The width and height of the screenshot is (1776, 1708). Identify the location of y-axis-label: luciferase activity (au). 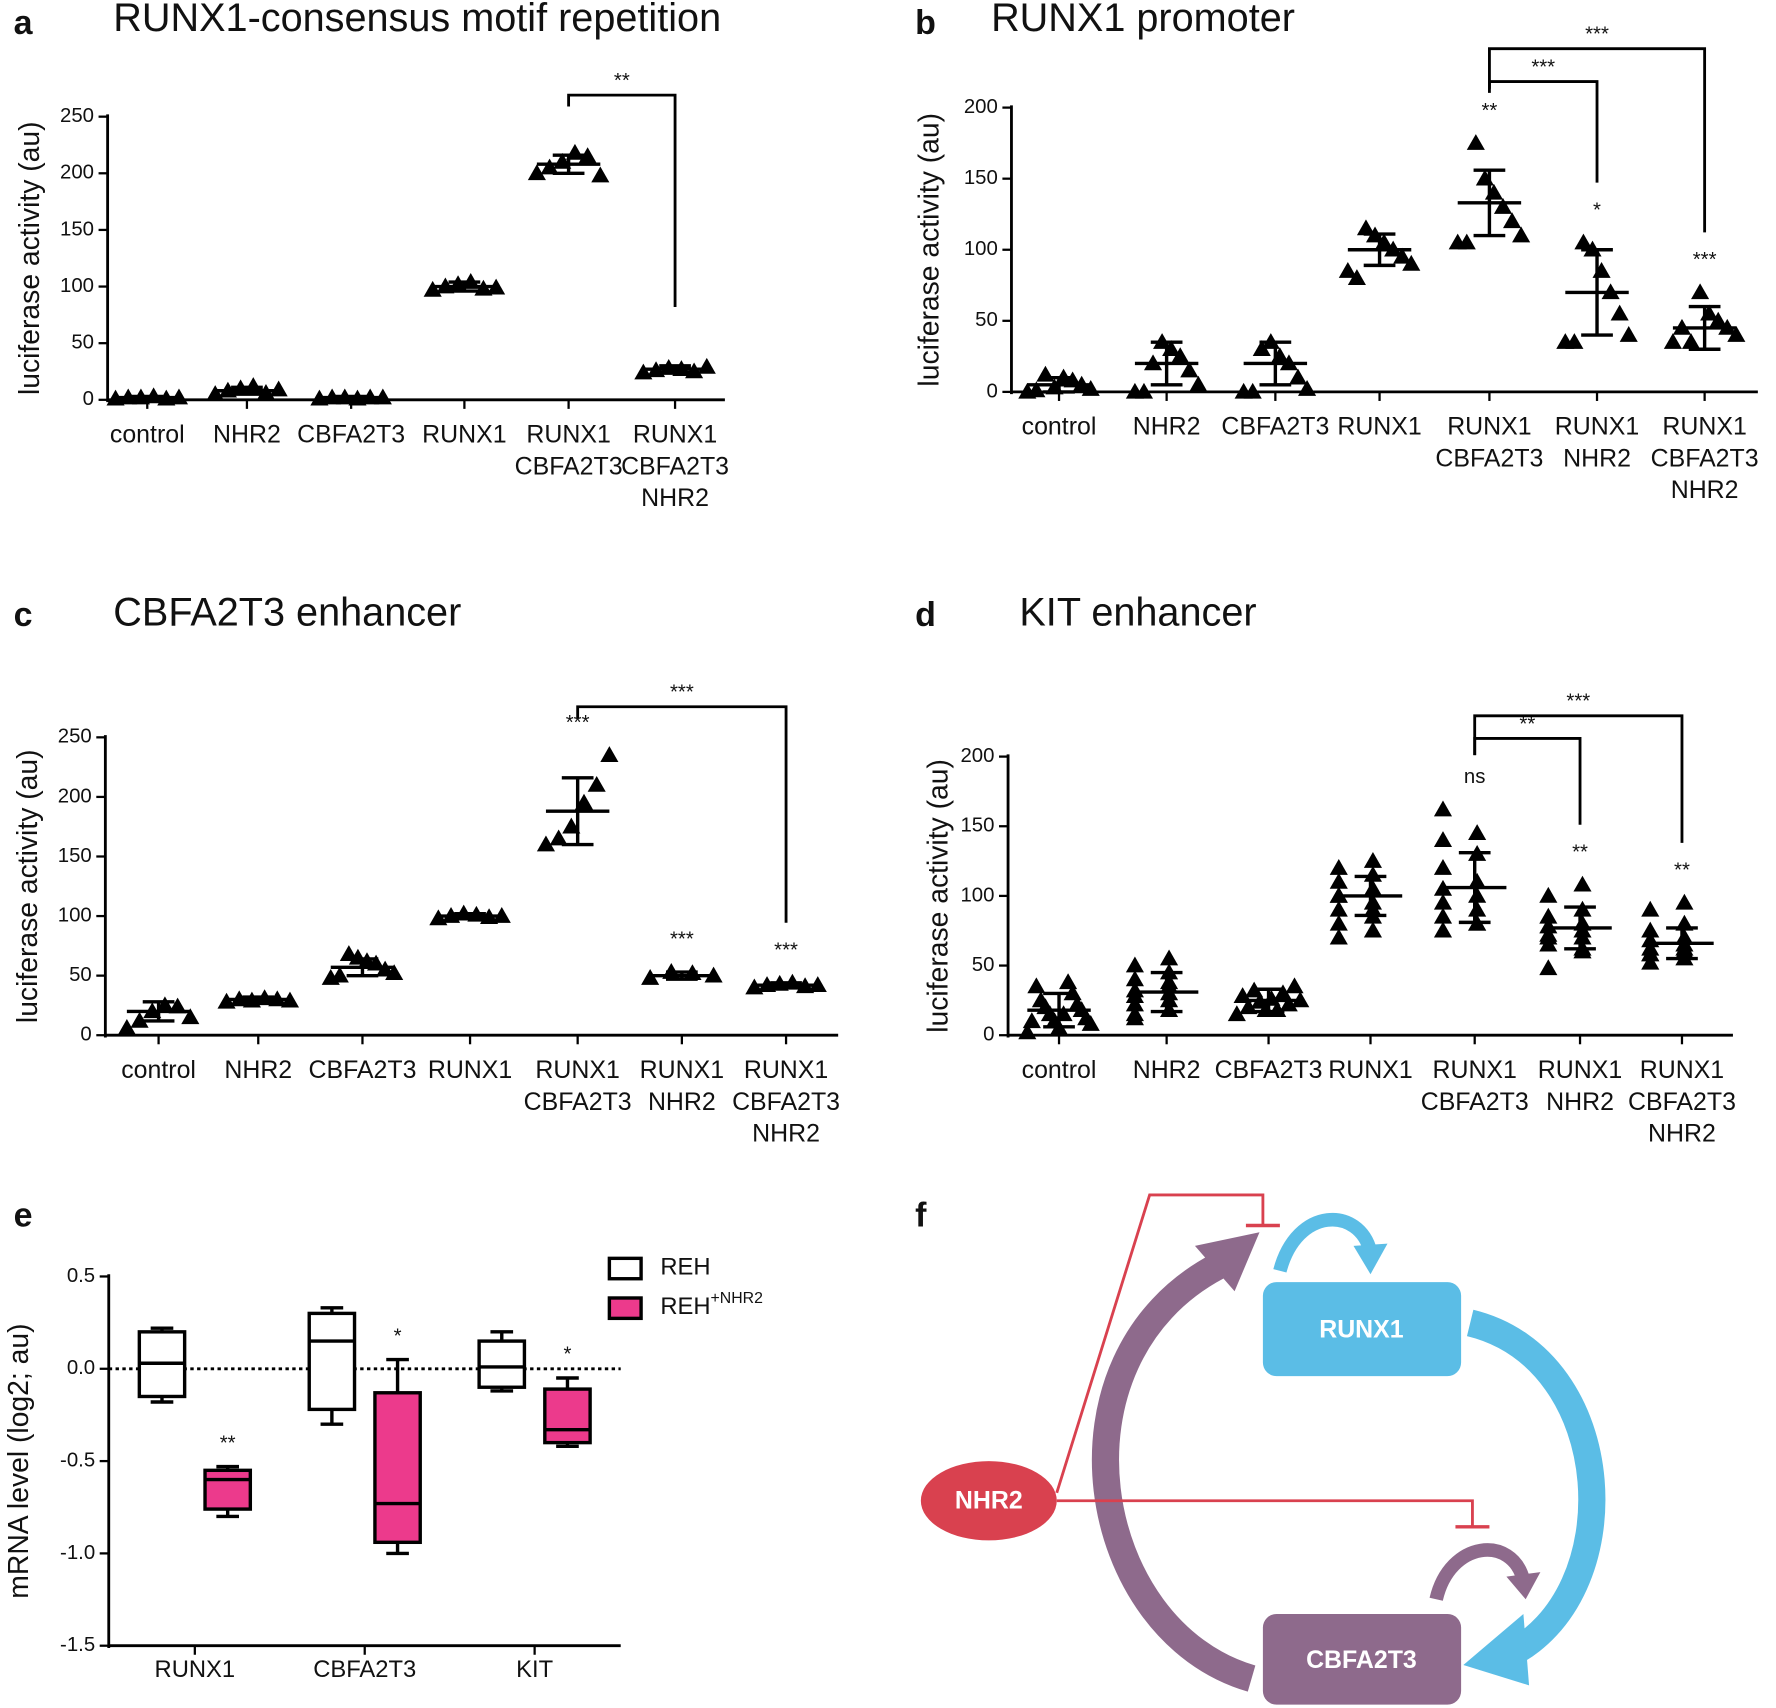
(938, 896).